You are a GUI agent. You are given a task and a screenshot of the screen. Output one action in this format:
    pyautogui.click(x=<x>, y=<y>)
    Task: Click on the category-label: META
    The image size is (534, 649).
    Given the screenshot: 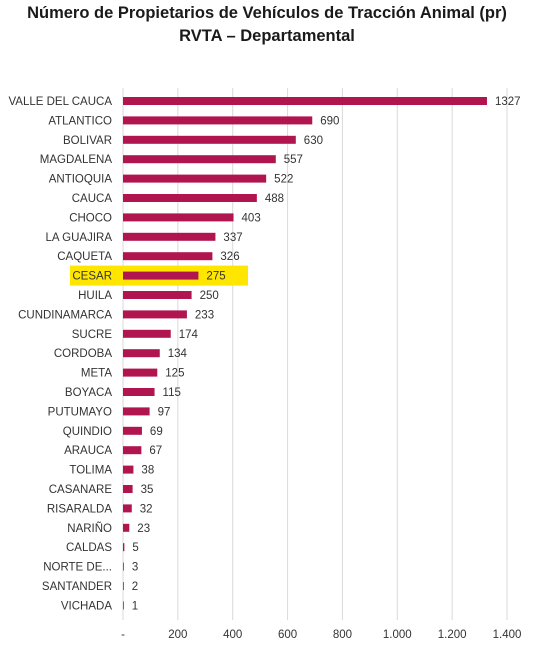 What is the action you would take?
    pyautogui.click(x=96, y=374)
    